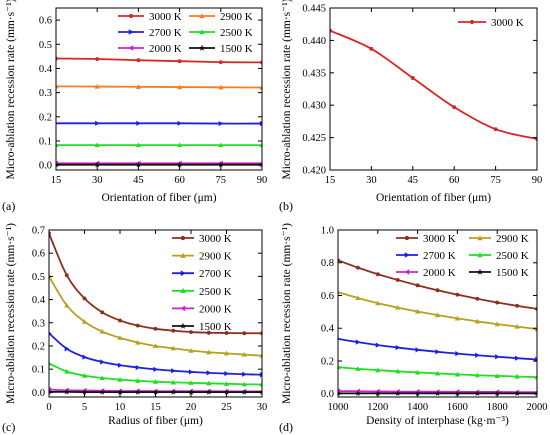  What do you see at coordinates (45, 93) in the screenshot?
I see `y-tick-label: 0.3` at bounding box center [45, 93].